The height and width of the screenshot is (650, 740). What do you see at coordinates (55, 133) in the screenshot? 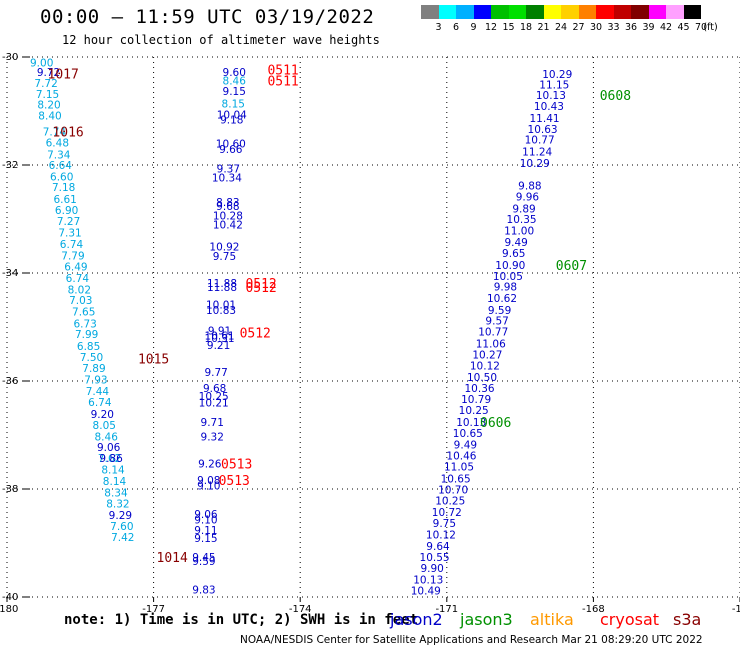
I see `swh-value-label: 7.74` at bounding box center [55, 133].